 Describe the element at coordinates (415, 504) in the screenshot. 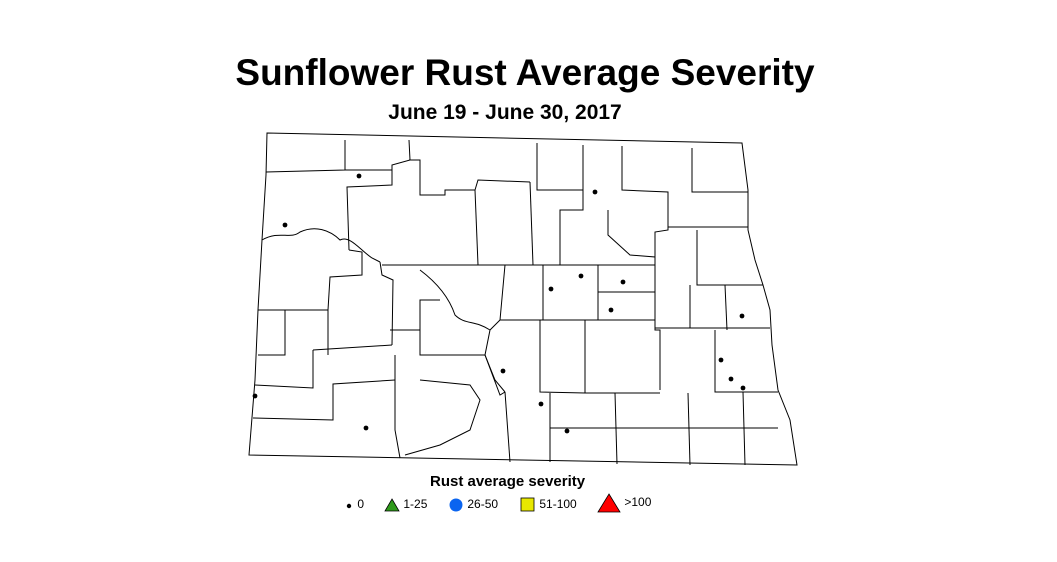

I see `legend-label: 1-25` at that location.